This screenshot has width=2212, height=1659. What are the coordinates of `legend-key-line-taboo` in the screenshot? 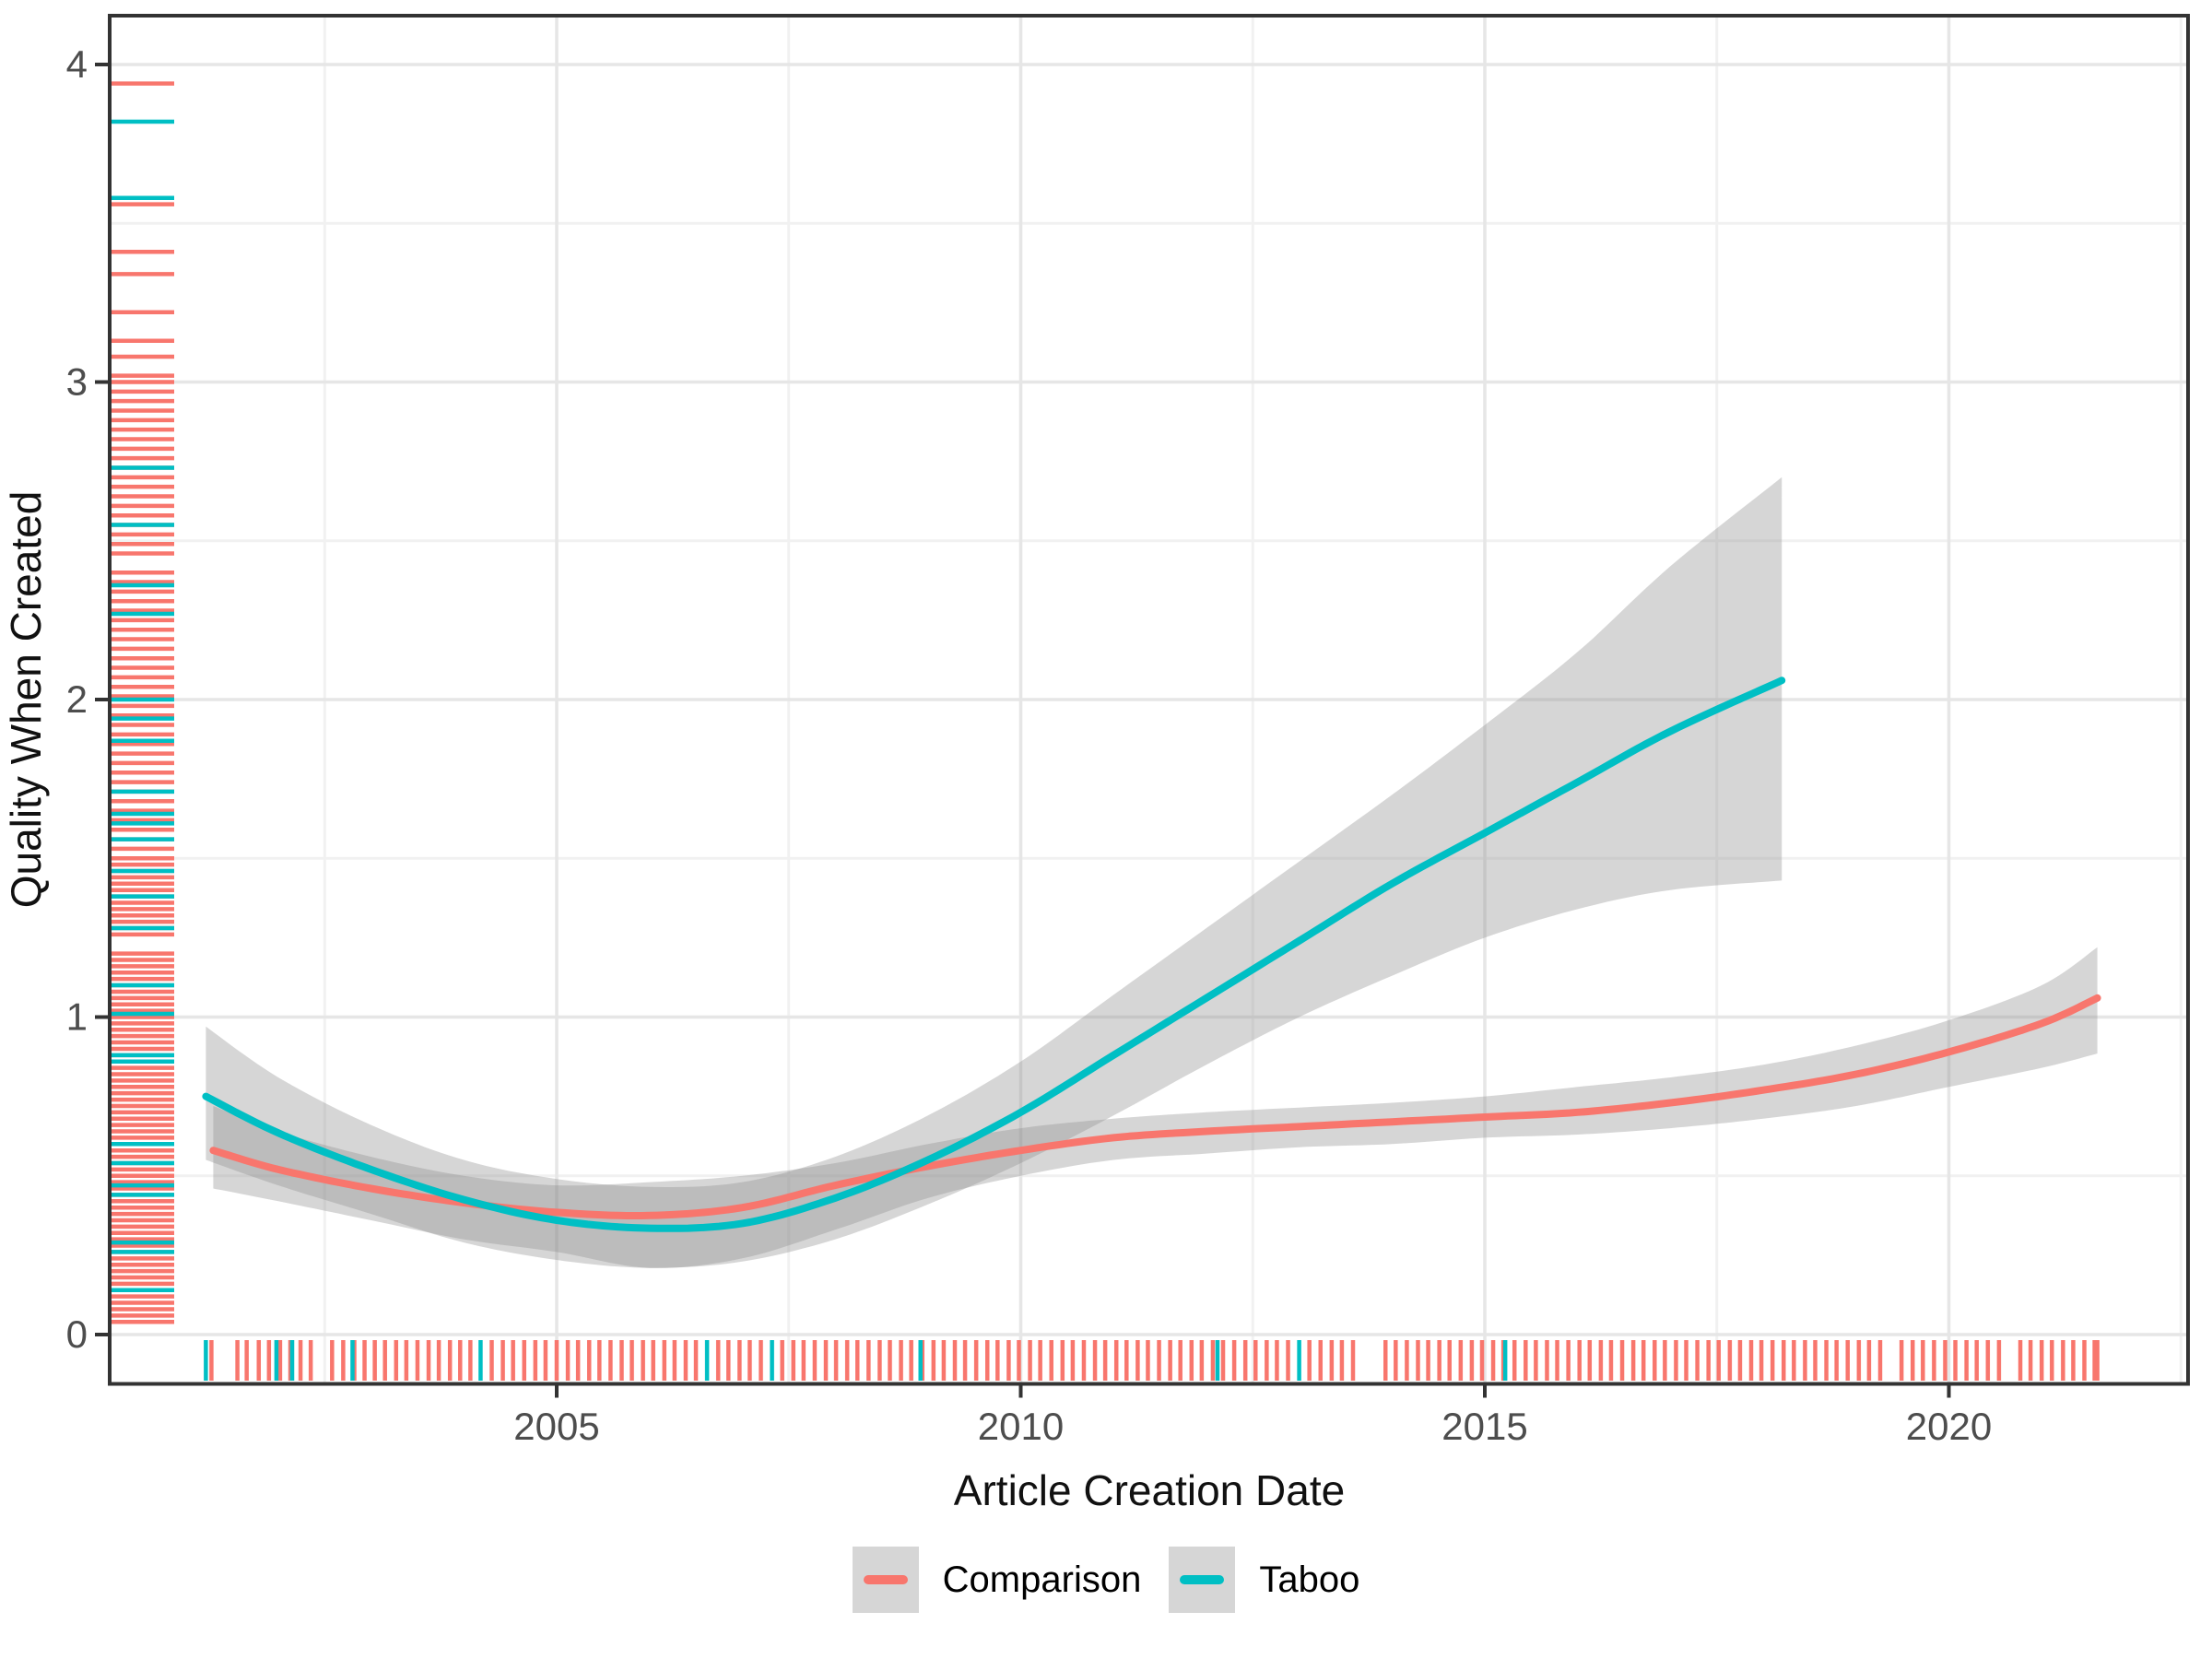 It's located at (1202, 1579).